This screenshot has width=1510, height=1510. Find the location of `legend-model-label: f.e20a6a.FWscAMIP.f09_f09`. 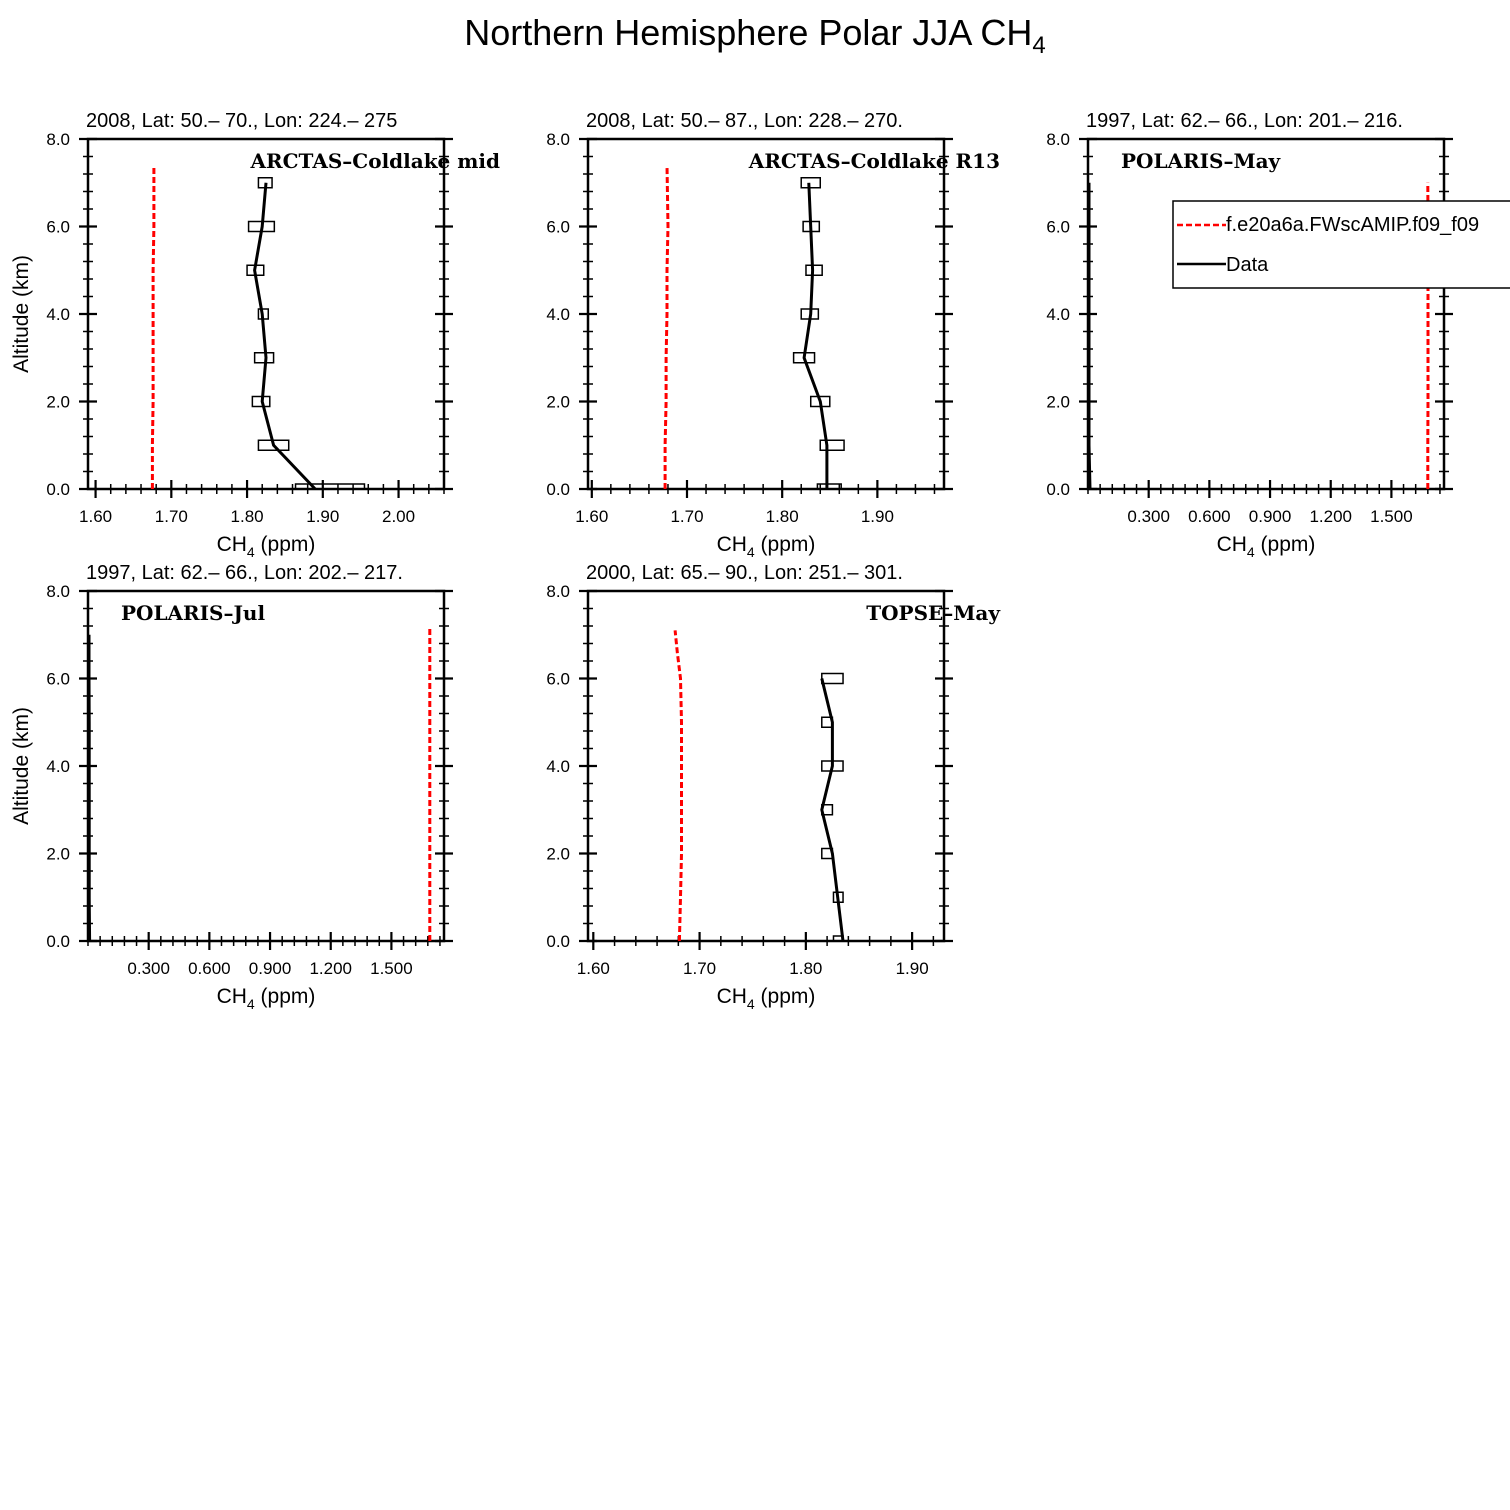

legend-model-label: f.e20a6a.FWscAMIP.f09_f09 is located at coordinates (1352, 225).